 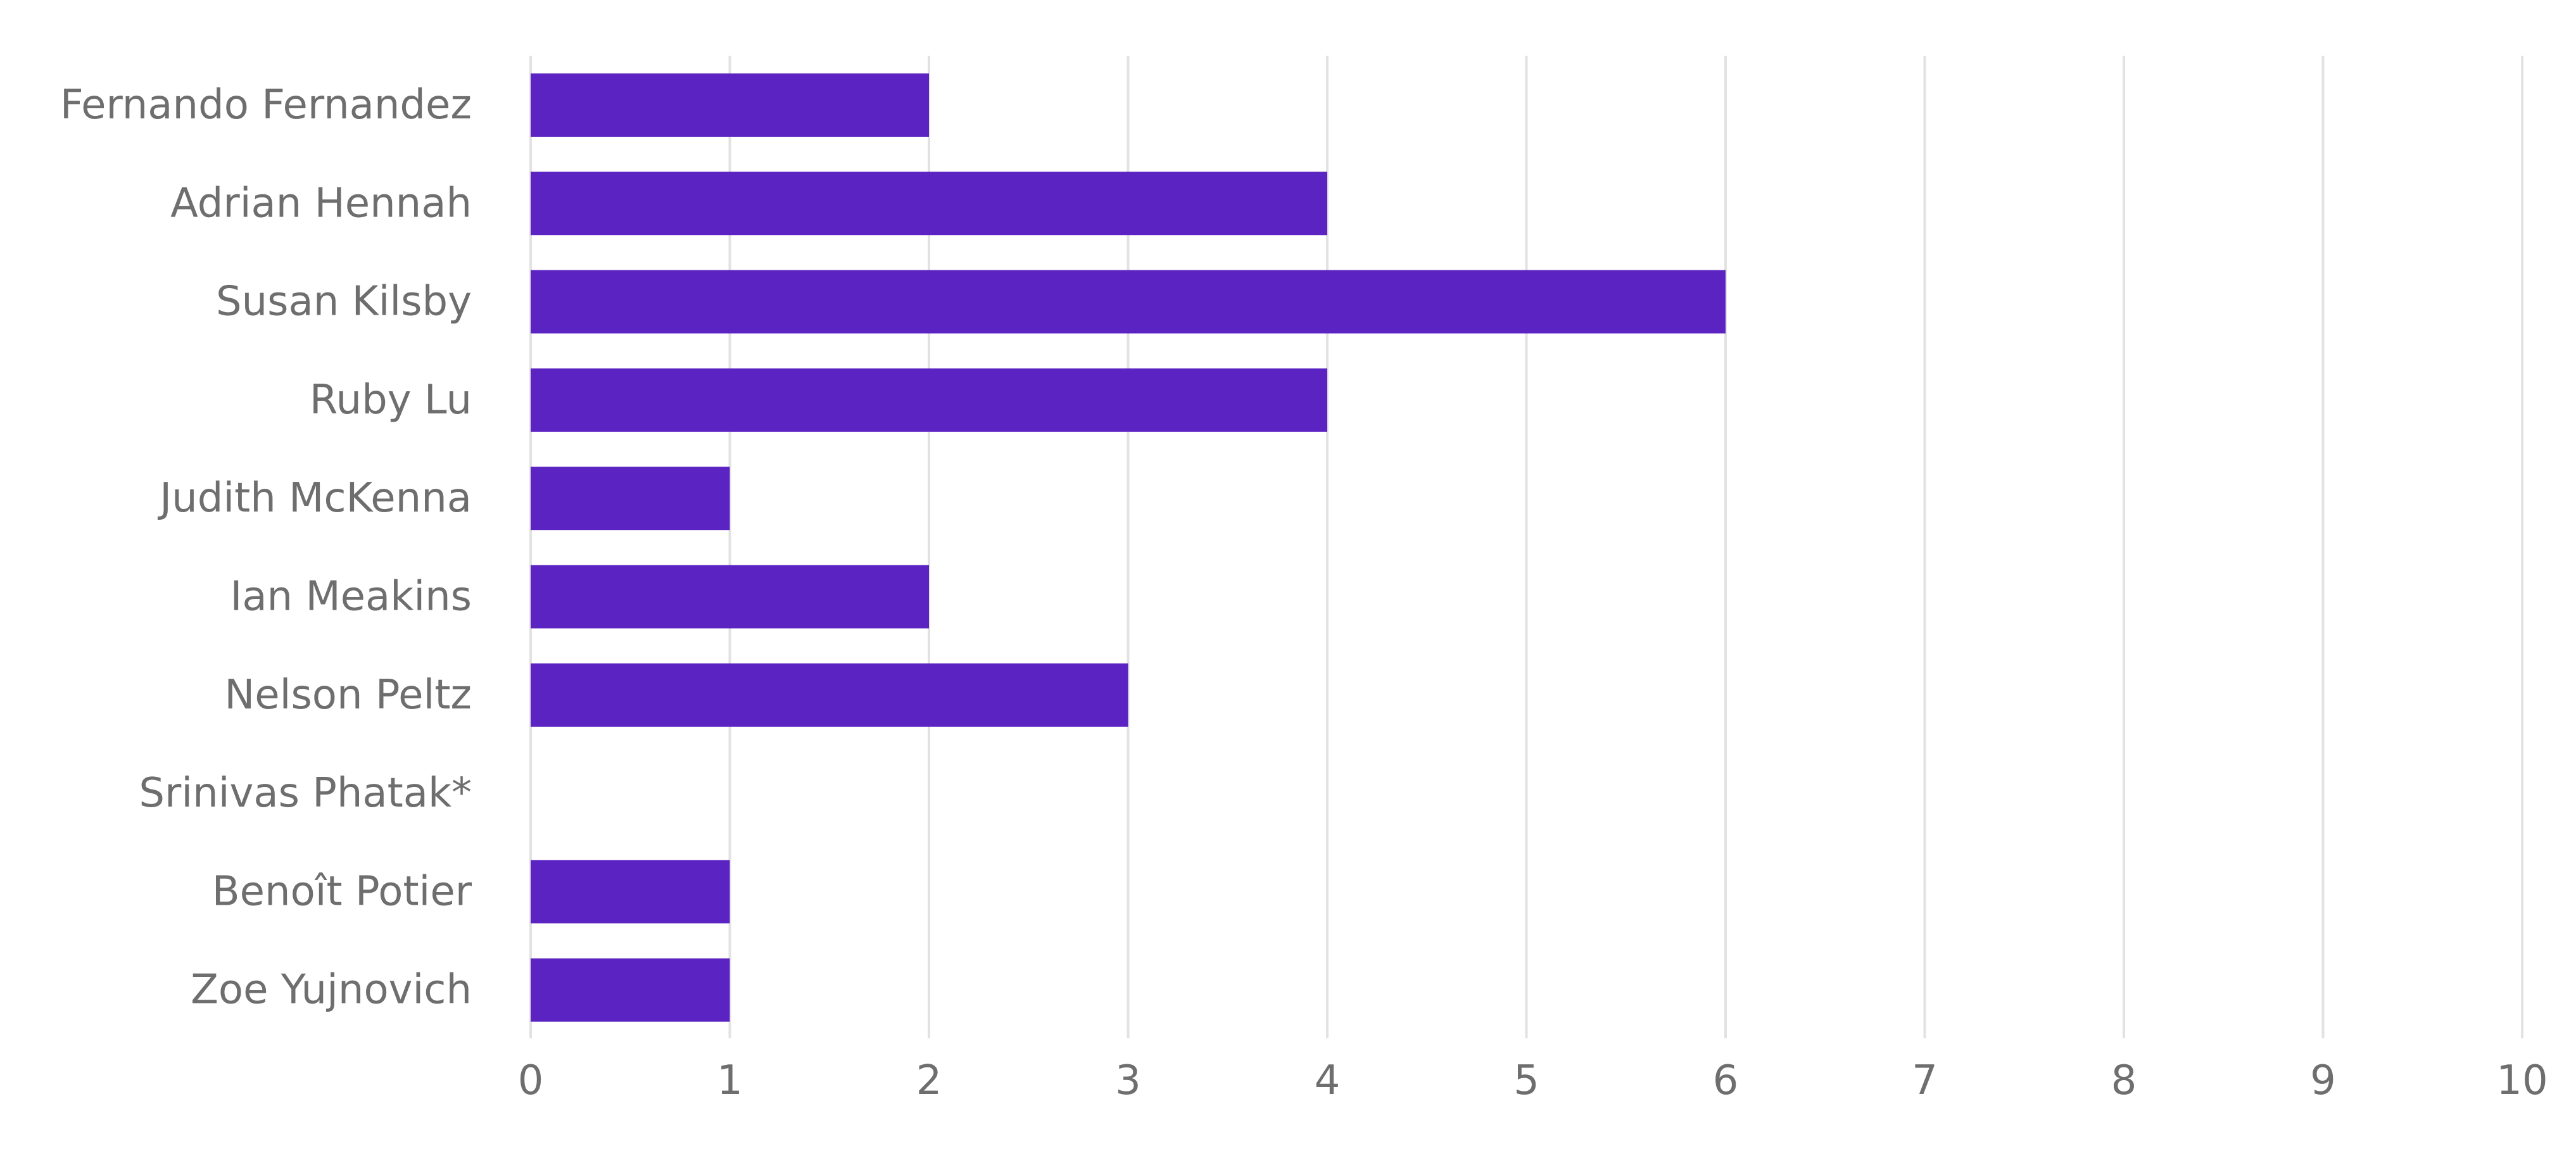 What do you see at coordinates (342, 891) in the screenshot?
I see `category-label-8: Benoît Potier` at bounding box center [342, 891].